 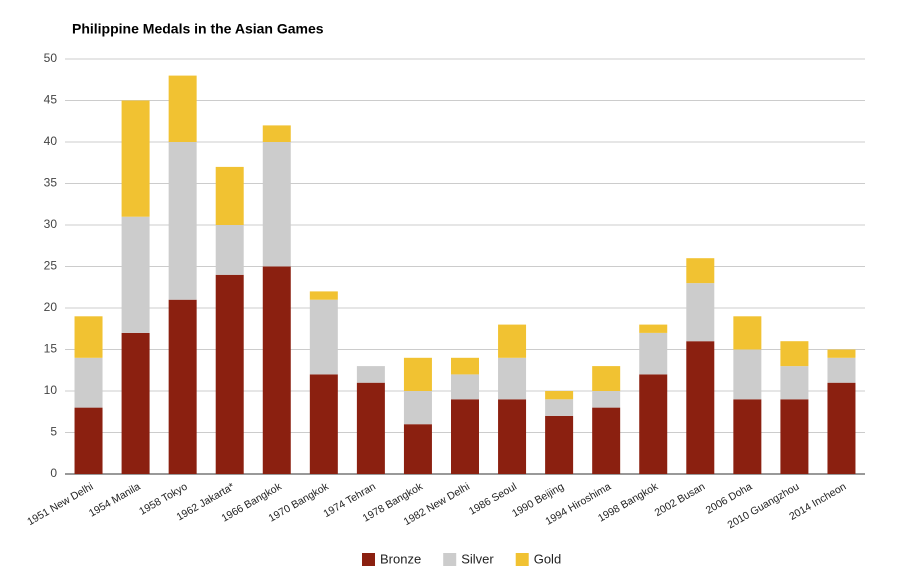 What do you see at coordinates (53, 432) in the screenshot?
I see `y-tick-label: 5` at bounding box center [53, 432].